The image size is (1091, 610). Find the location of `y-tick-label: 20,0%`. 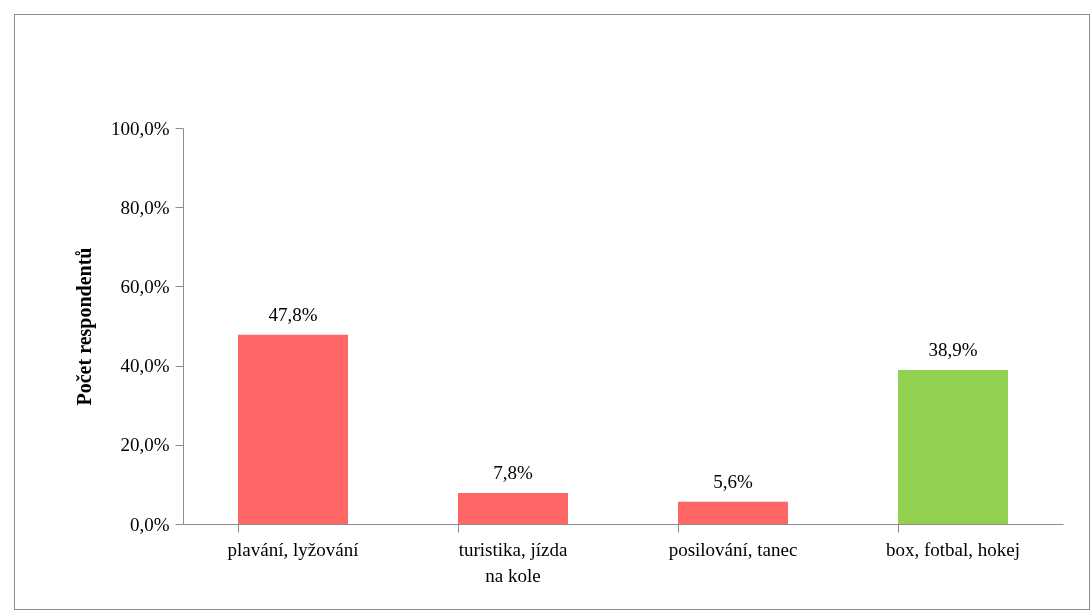

y-tick-label: 20,0% is located at coordinates (145, 445).